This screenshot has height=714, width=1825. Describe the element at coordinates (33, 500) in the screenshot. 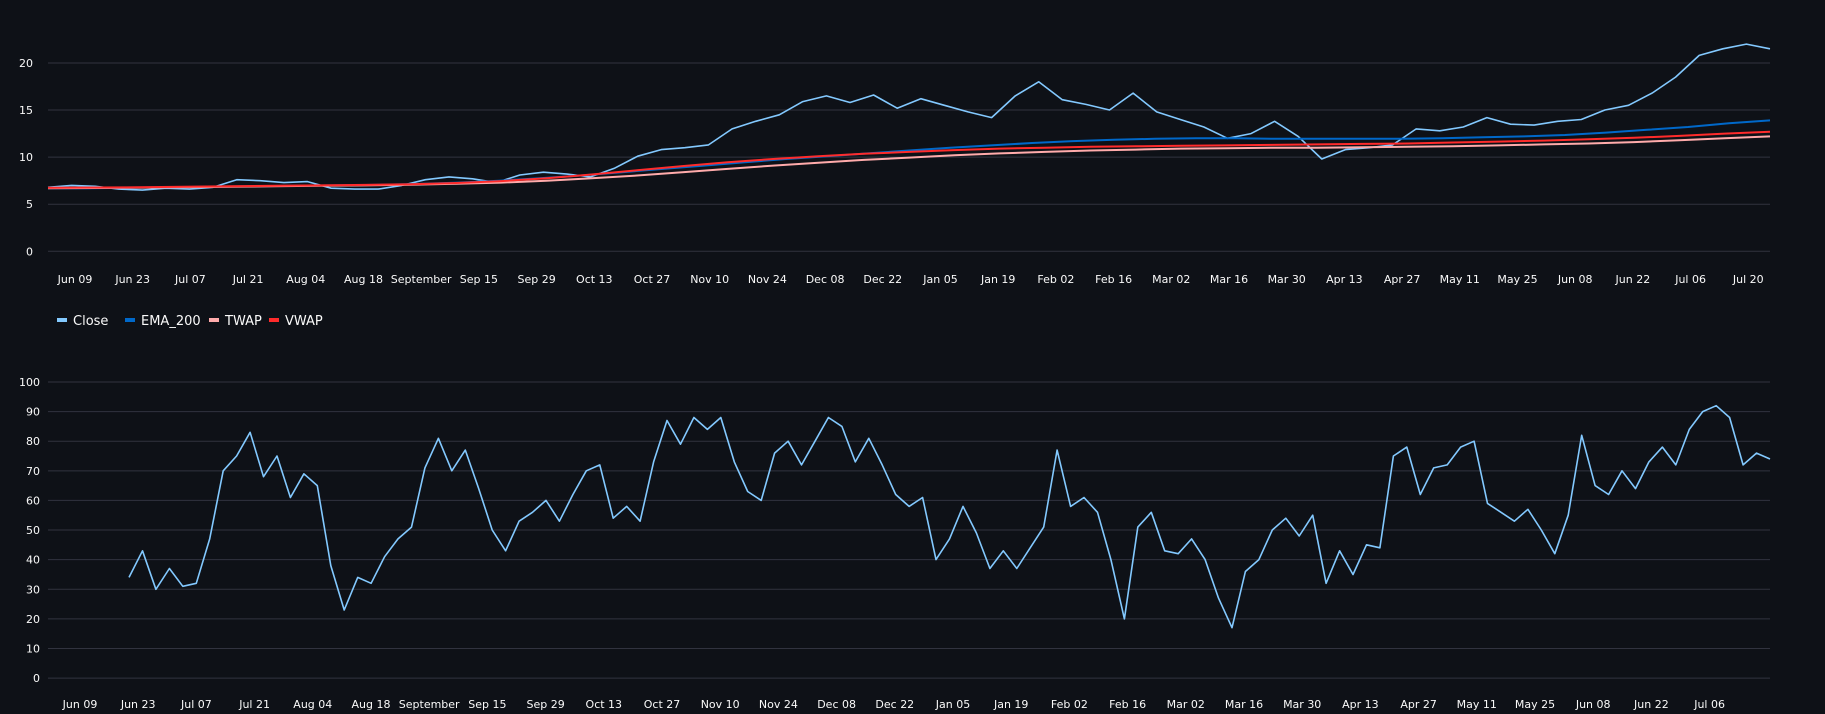

I see `y-tick-label: 60` at that location.